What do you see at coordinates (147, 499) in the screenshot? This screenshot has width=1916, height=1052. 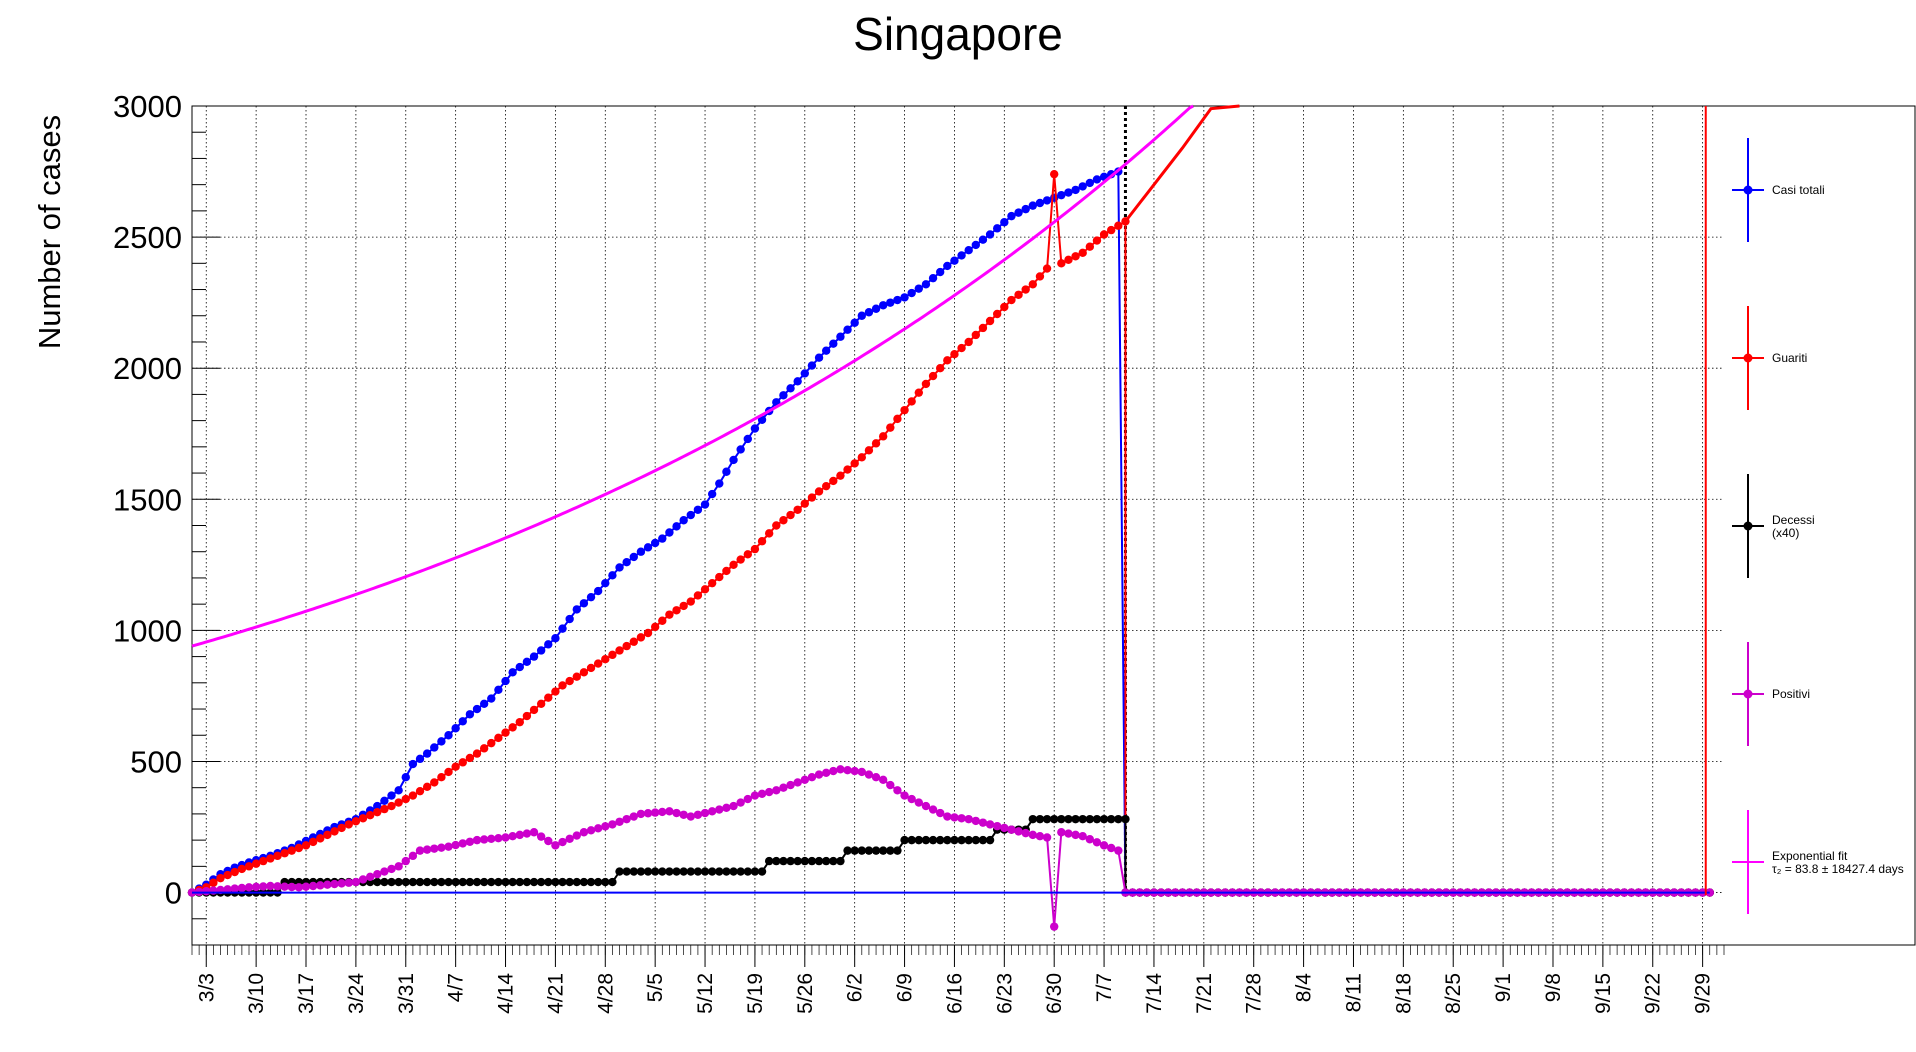 I see `y-tick-label: 1500` at bounding box center [147, 499].